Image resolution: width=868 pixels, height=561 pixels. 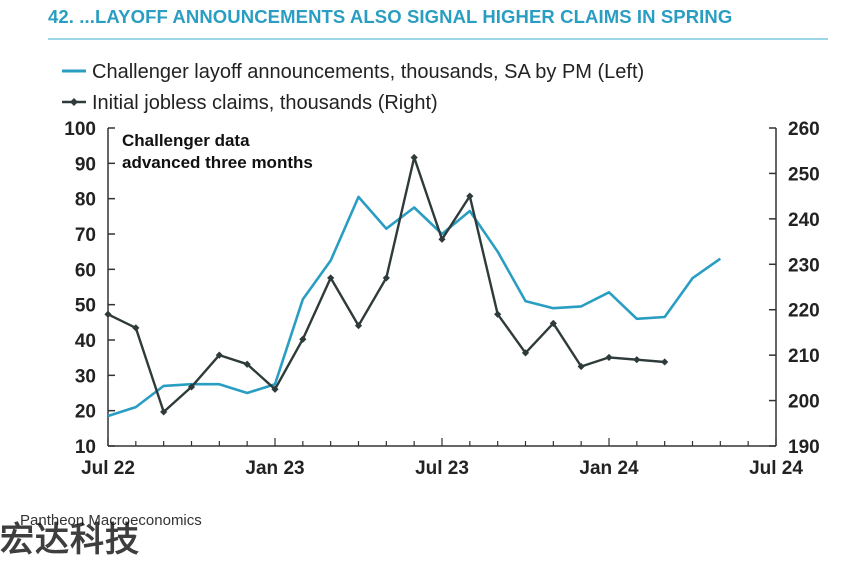 What do you see at coordinates (85, 200) in the screenshot?
I see `y-left-tick-label: 80` at bounding box center [85, 200].